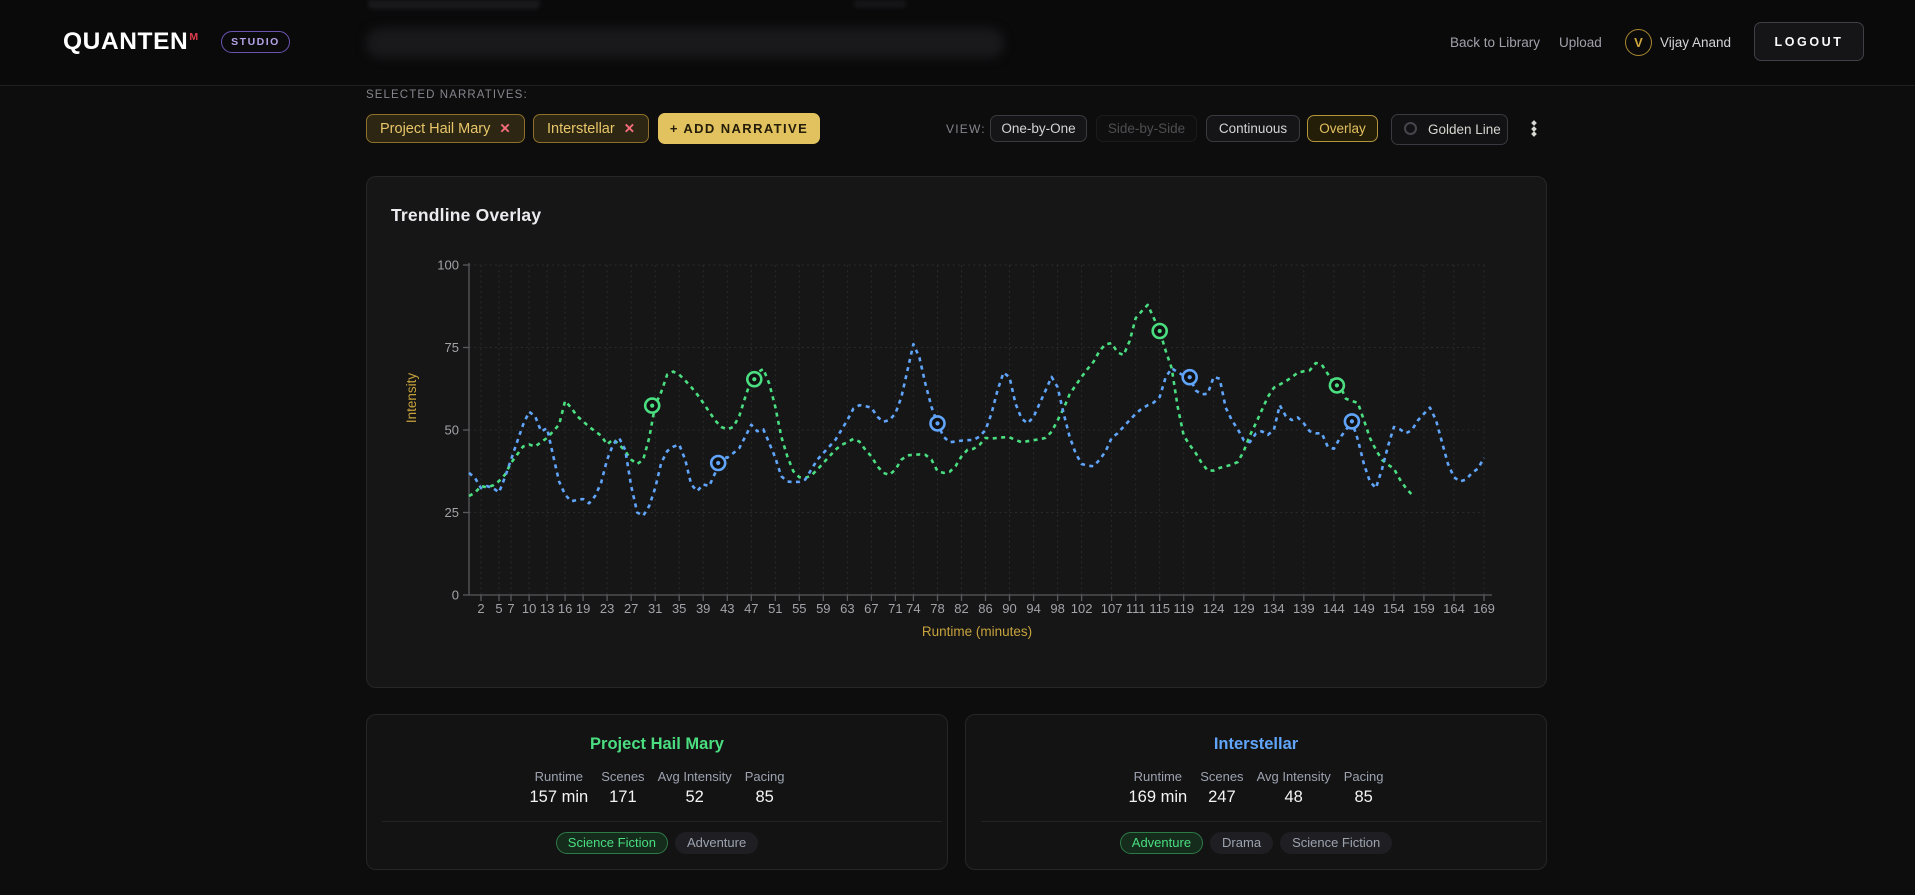 The image size is (1915, 895). Describe the element at coordinates (1244, 608) in the screenshot. I see `svg-text: 129` at that location.